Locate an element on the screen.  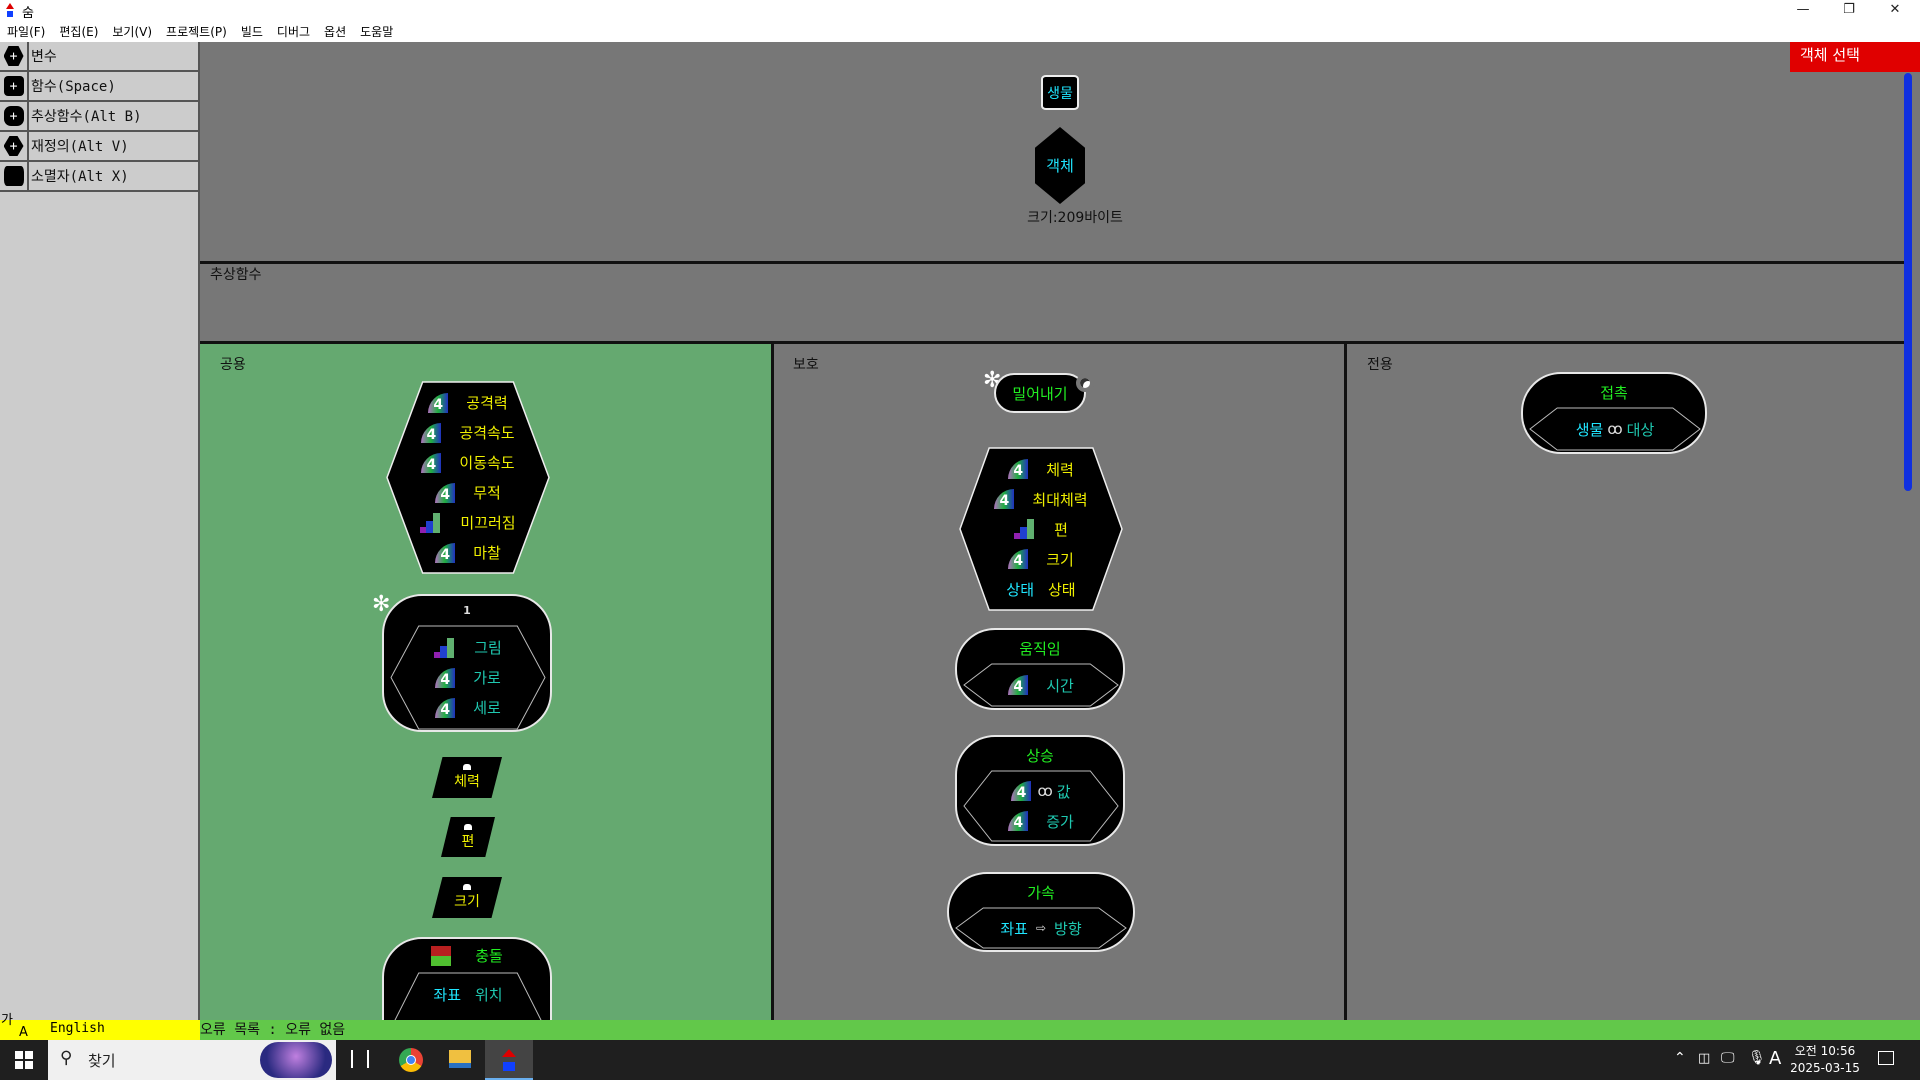
camera-icon: ◫ is located at coordinates (1704, 1058).